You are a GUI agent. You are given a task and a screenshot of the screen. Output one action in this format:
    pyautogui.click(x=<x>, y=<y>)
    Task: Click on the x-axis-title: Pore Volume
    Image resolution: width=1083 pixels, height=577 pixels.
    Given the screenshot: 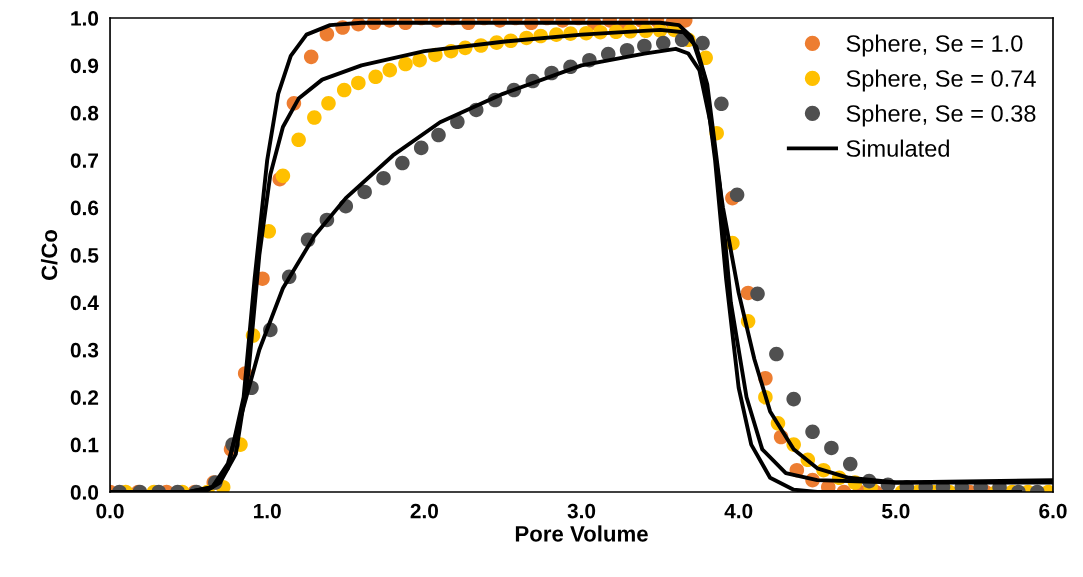 What is the action you would take?
    pyautogui.click(x=581, y=533)
    